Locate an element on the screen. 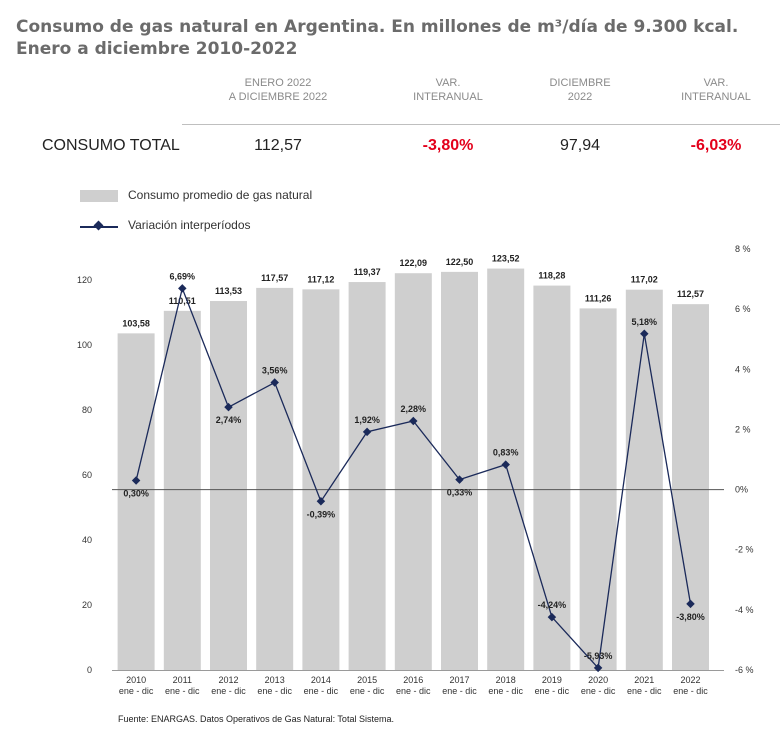 The width and height of the screenshot is (780, 747). y-left-tick-label: 20 is located at coordinates (87, 605).